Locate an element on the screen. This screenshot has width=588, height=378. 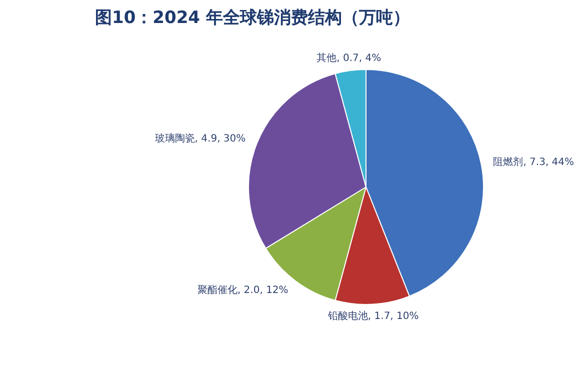
chart-title: 图10：2024 年全球锑消费结构（万吨） is located at coordinates (252, 18).